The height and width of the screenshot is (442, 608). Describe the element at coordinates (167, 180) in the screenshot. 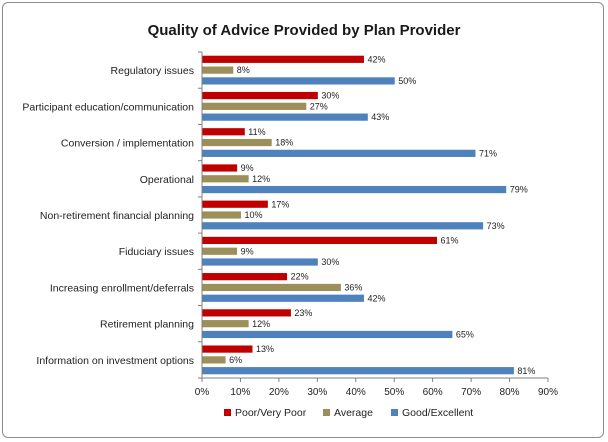

I see `category-label: Operational` at that location.